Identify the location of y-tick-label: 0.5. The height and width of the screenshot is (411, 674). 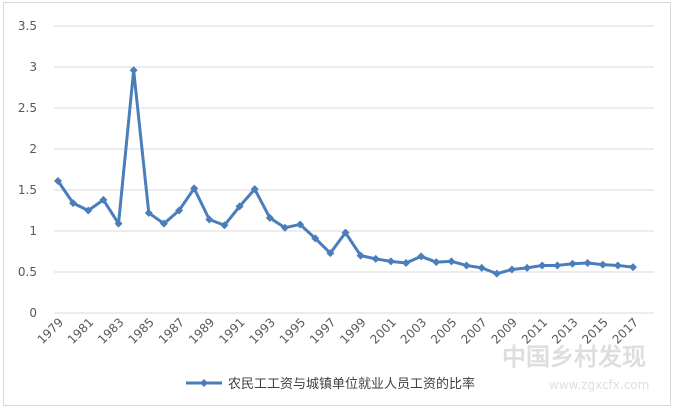
(27, 272).